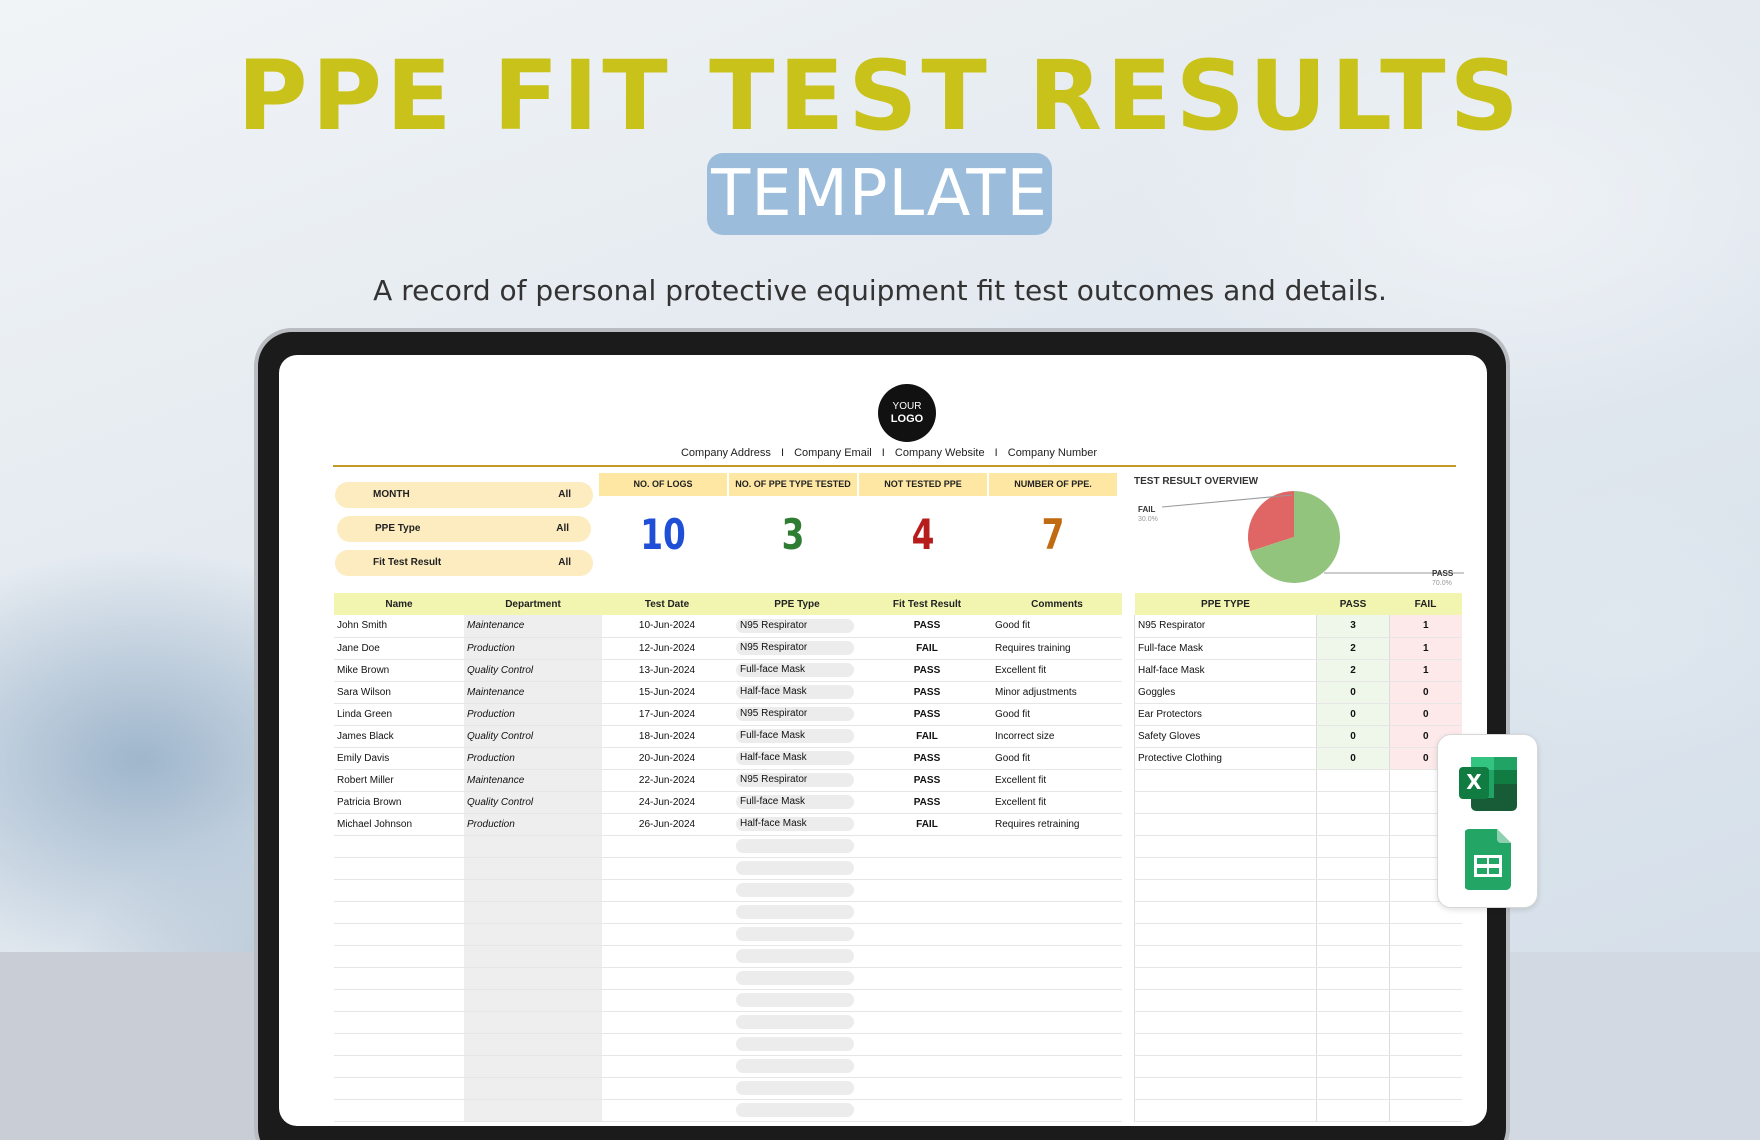 This screenshot has width=1760, height=1140. Describe the element at coordinates (1353, 626) in the screenshot. I see `summary-pass-cell: 3` at that location.